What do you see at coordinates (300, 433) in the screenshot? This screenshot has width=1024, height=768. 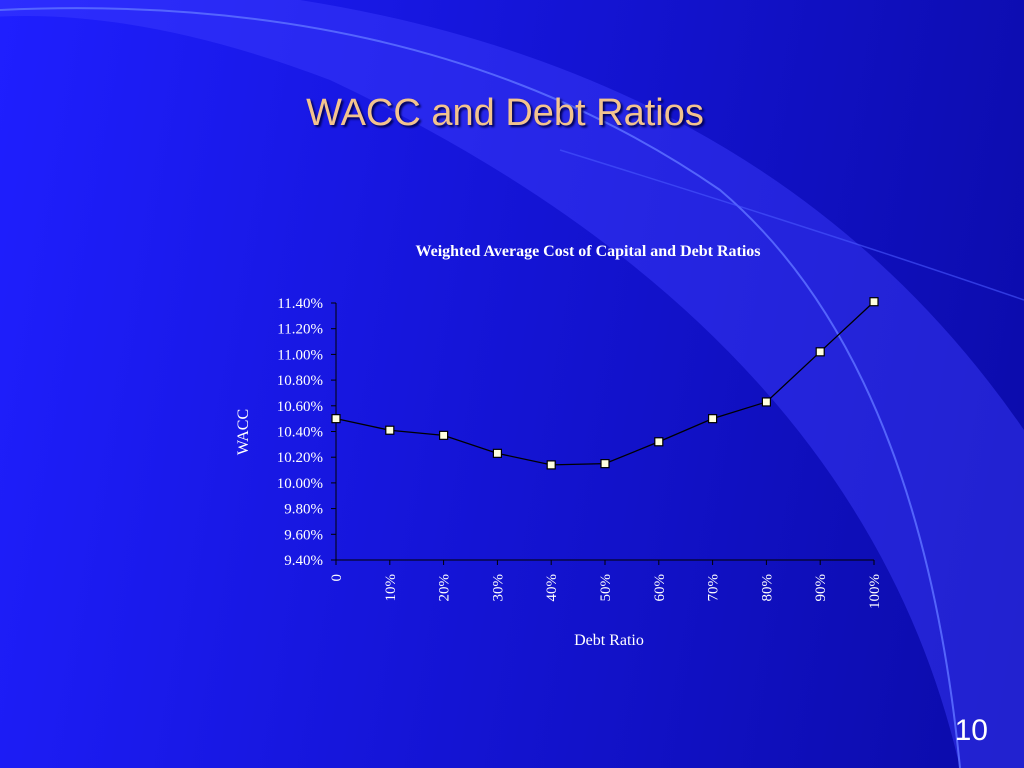 I see `y-tick-label: 10.40%` at bounding box center [300, 433].